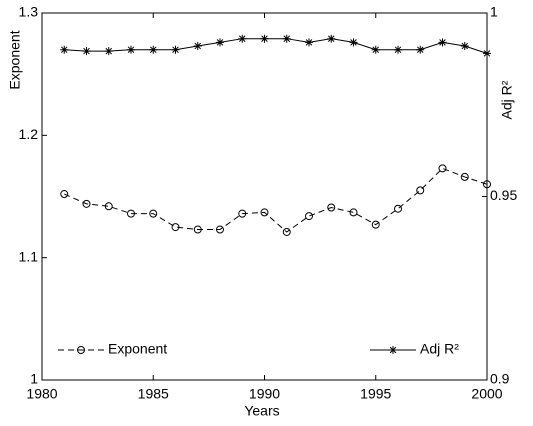  What do you see at coordinates (503, 195) in the screenshot?
I see `y2-tick-label: 0.95` at bounding box center [503, 195].